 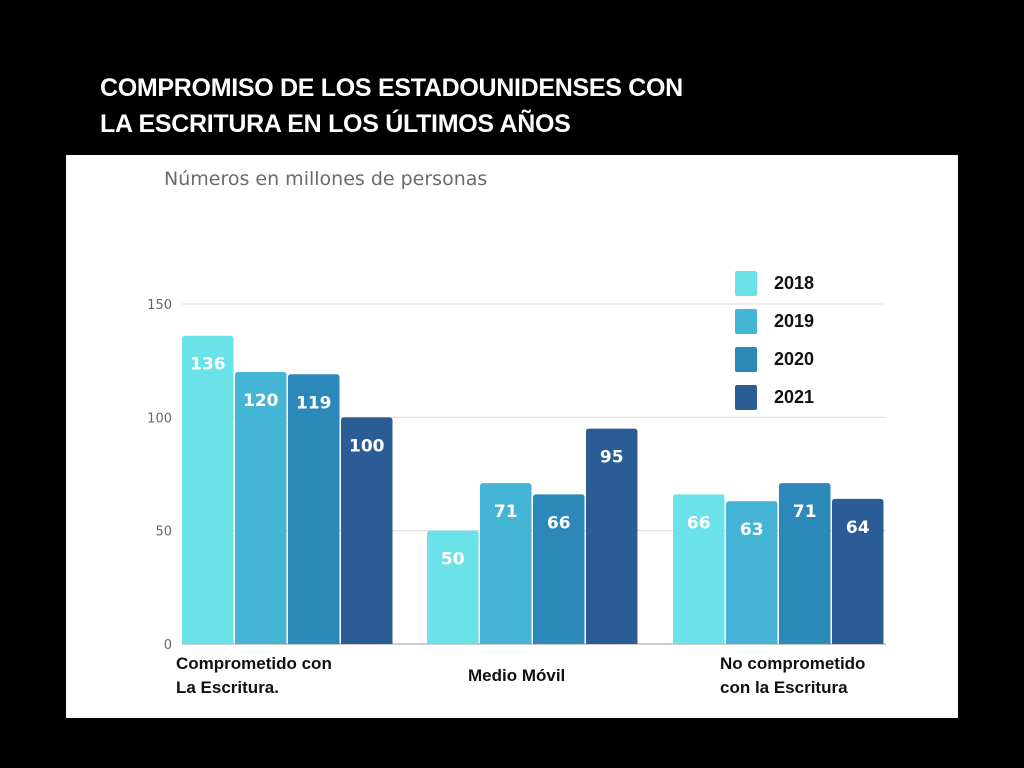 What do you see at coordinates (794, 397) in the screenshot?
I see `legend-label: 2021` at bounding box center [794, 397].